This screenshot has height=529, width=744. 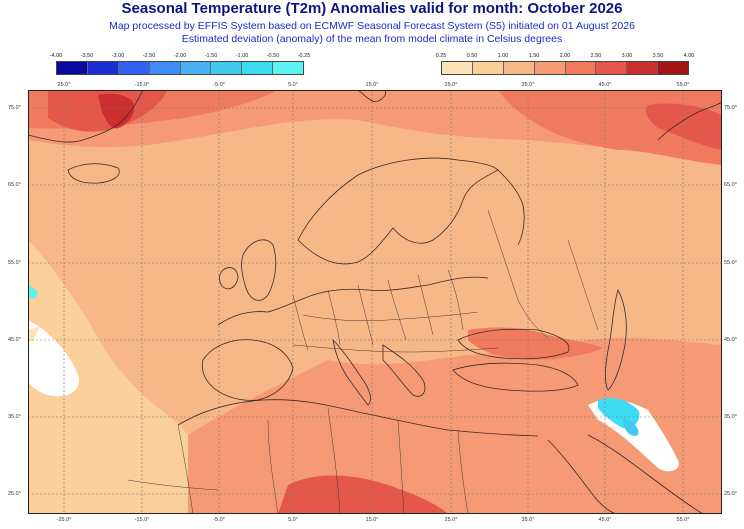 What do you see at coordinates (730, 494) in the screenshot?
I see `y-axis-right-label: 25.0°` at bounding box center [730, 494].